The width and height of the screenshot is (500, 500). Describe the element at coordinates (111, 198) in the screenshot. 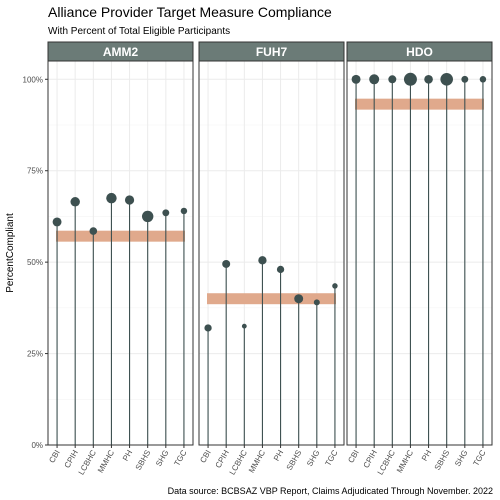

I see `point-amm2-mmhc` at that location.